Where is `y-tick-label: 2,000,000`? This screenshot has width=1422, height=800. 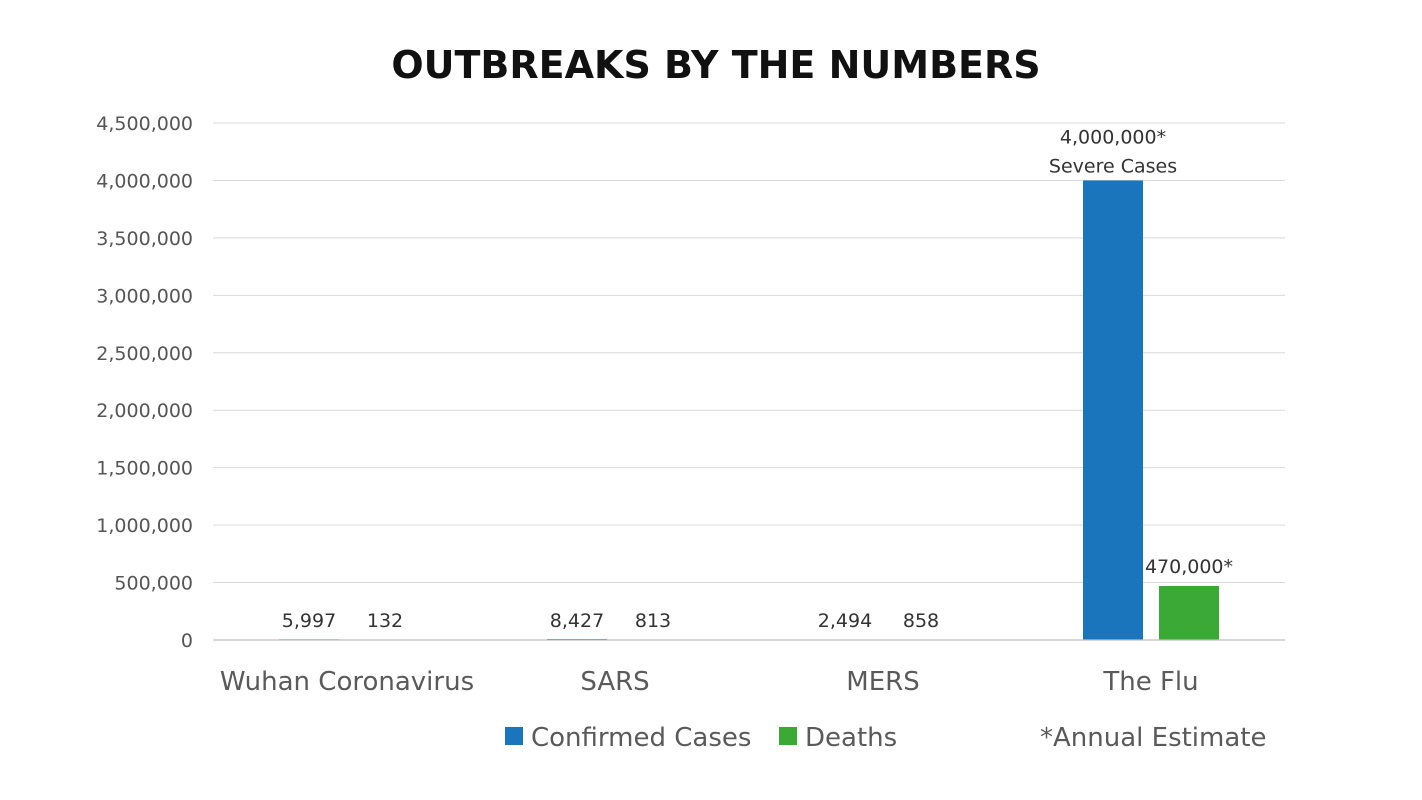
y-tick-label: 2,000,000 is located at coordinates (144, 411).